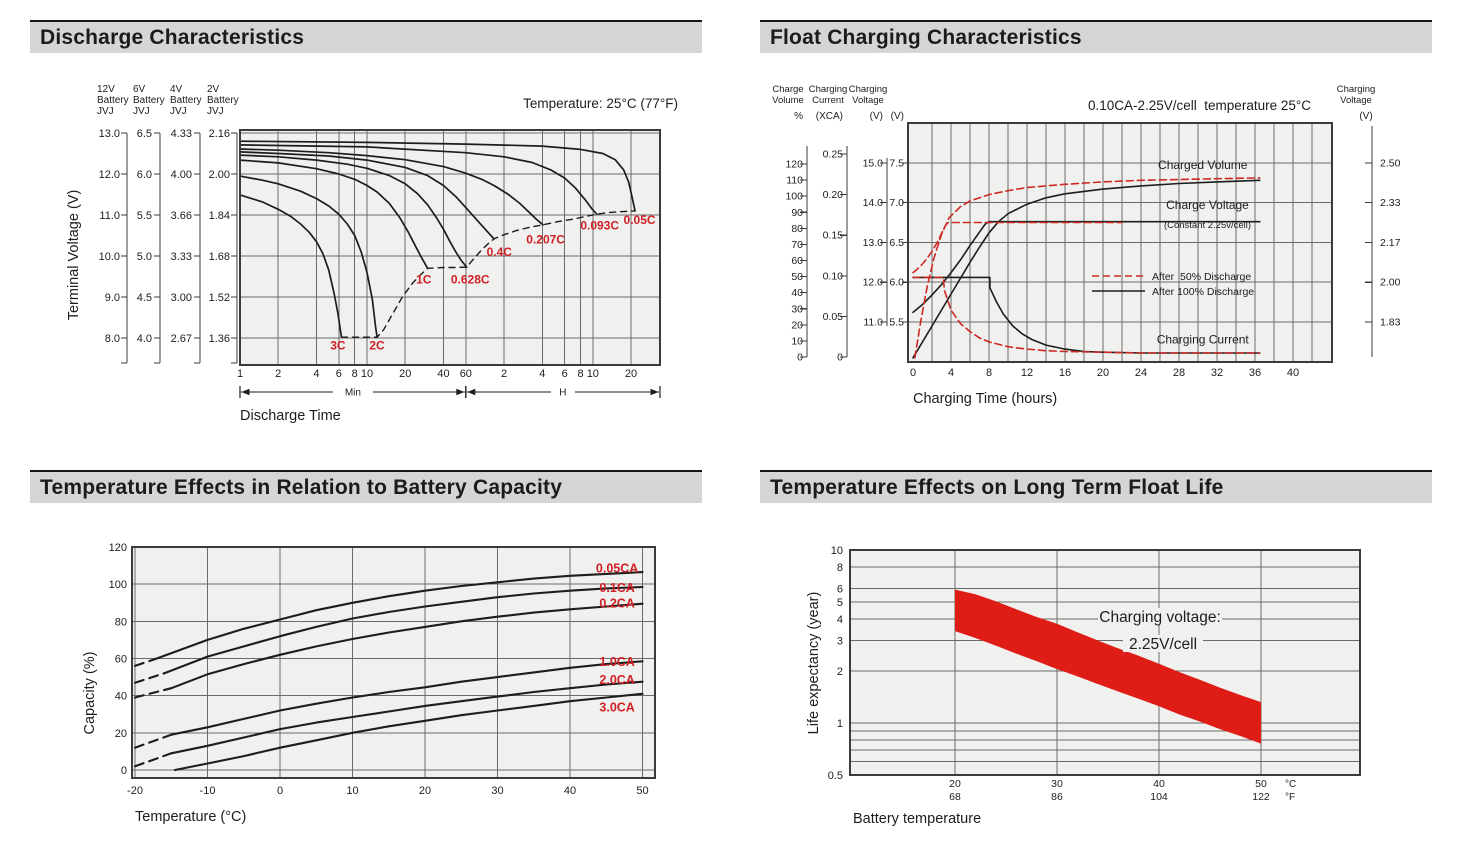 The height and width of the screenshot is (853, 1462). Describe the element at coordinates (833, 276) in the screenshot. I see `scale-tick: 0.10` at that location.